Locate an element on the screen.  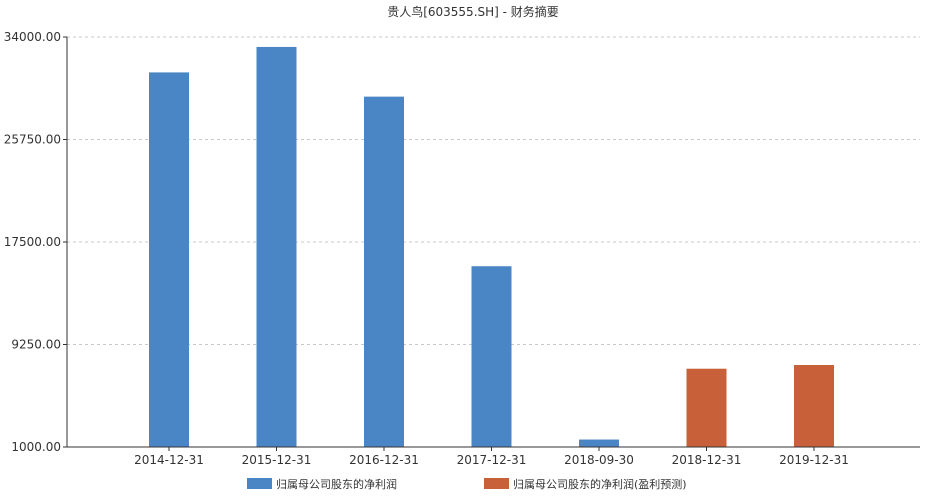
y-tick-label: 34000.00 is located at coordinates (32, 37).